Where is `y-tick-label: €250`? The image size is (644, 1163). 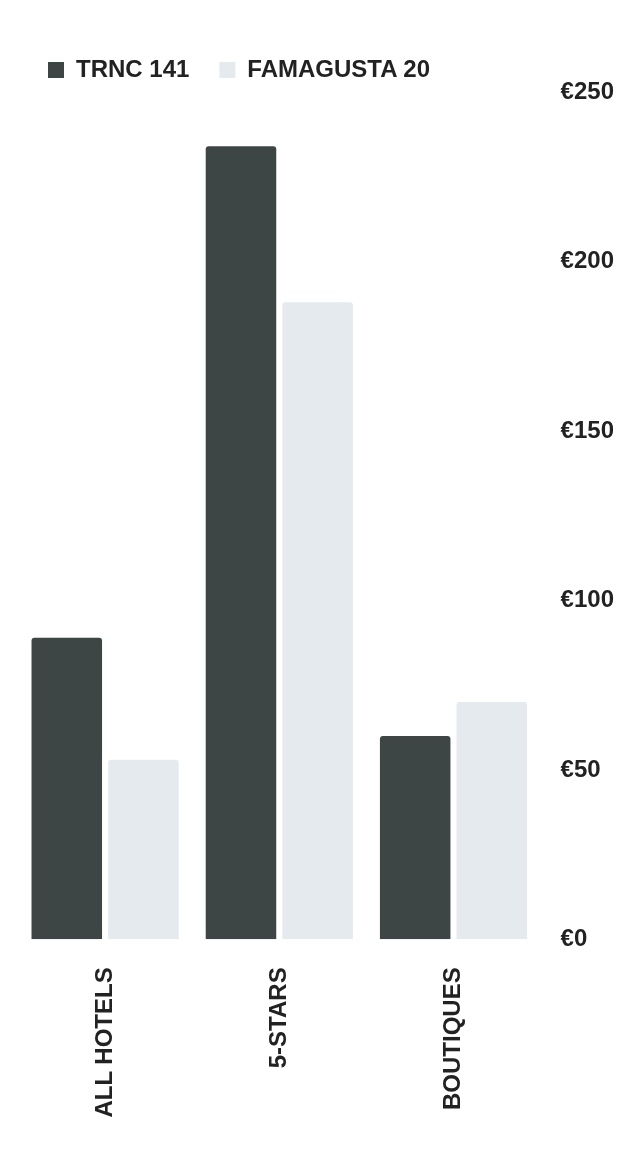
y-tick-label: €250 is located at coordinates (587, 90).